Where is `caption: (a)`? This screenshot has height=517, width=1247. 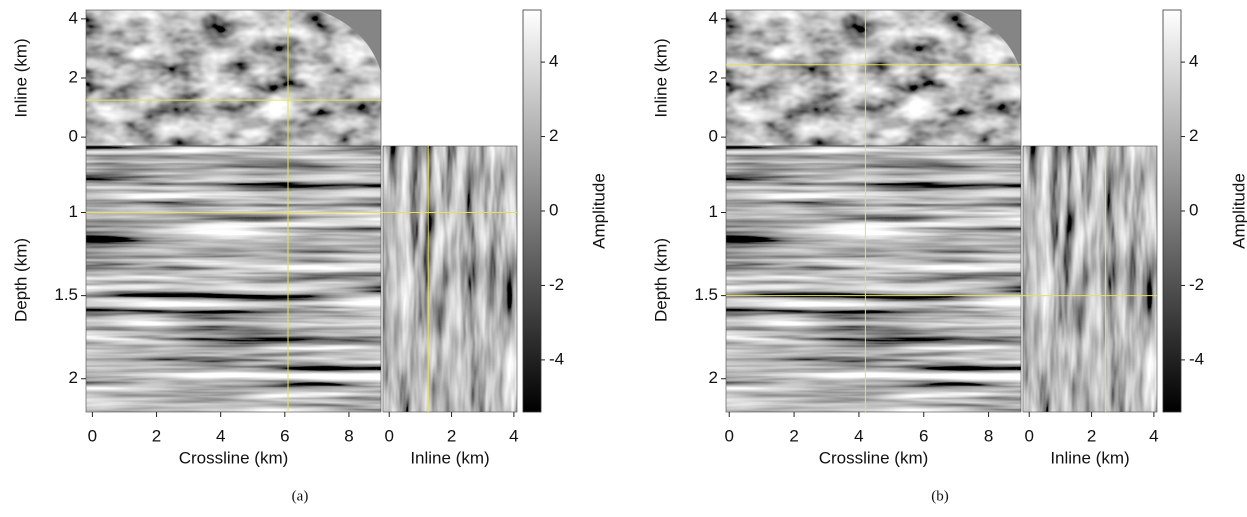
caption: (a) is located at coordinates (300, 496).